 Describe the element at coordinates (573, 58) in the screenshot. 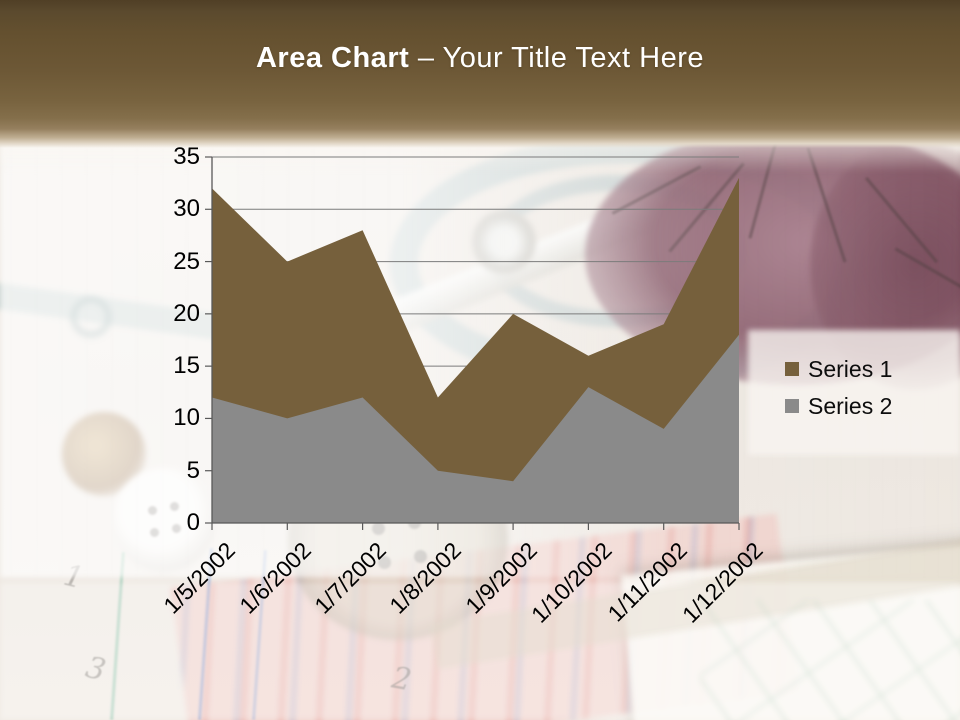

I see `slide-title-rest: Your Title Text Here` at that location.